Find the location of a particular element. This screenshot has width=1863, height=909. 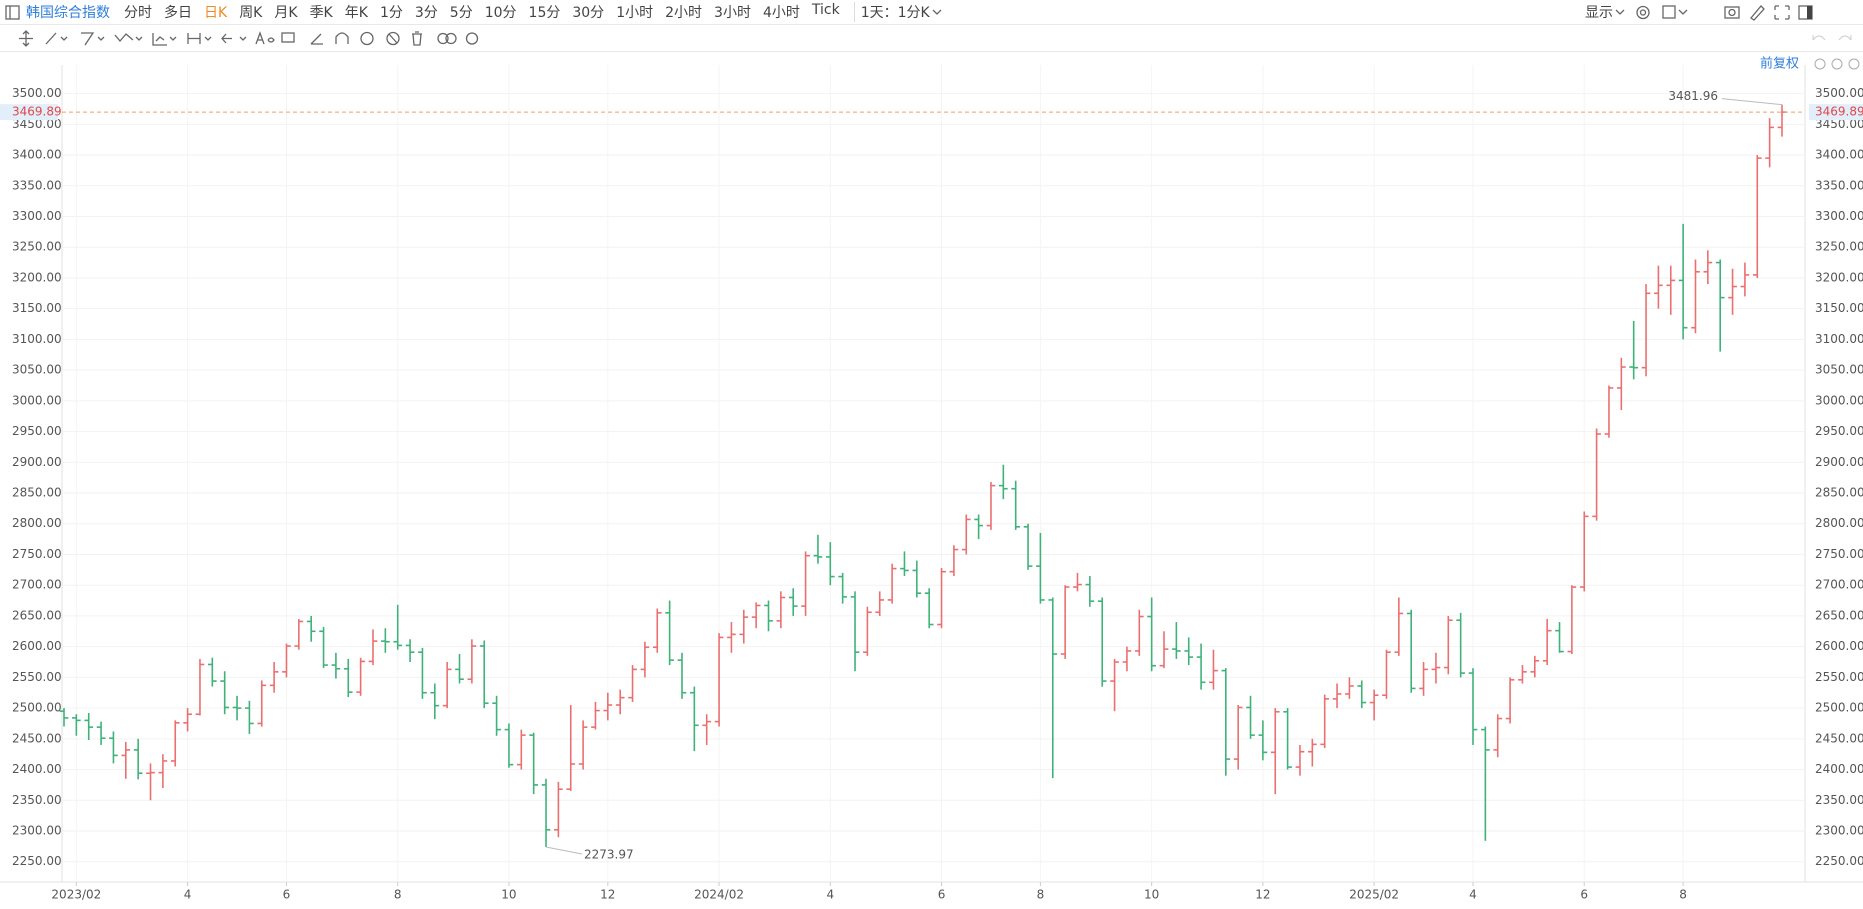

lock-tool is located at coordinates (367, 38).